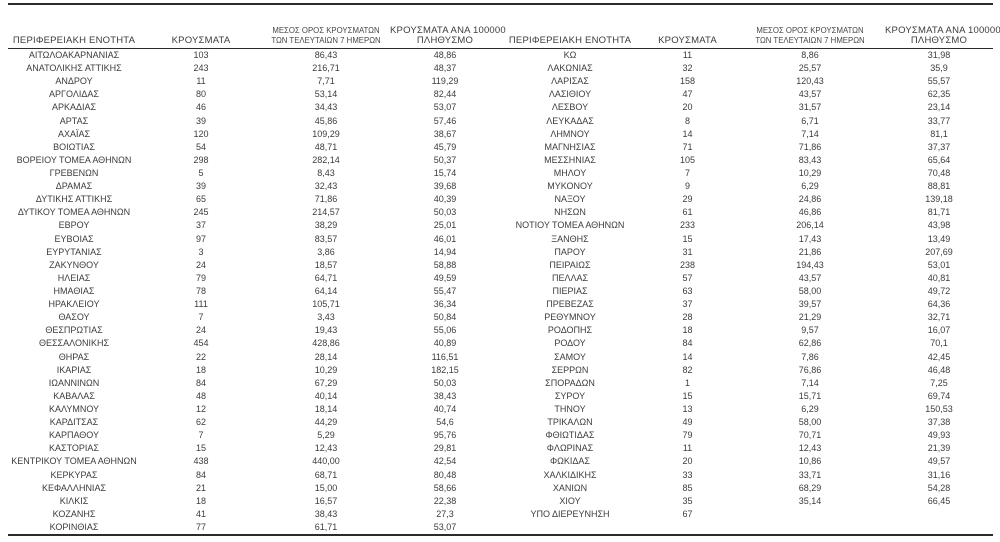 The image size is (1000, 542). Describe the element at coordinates (200, 94) in the screenshot. I see `cases-cell: 80` at that location.